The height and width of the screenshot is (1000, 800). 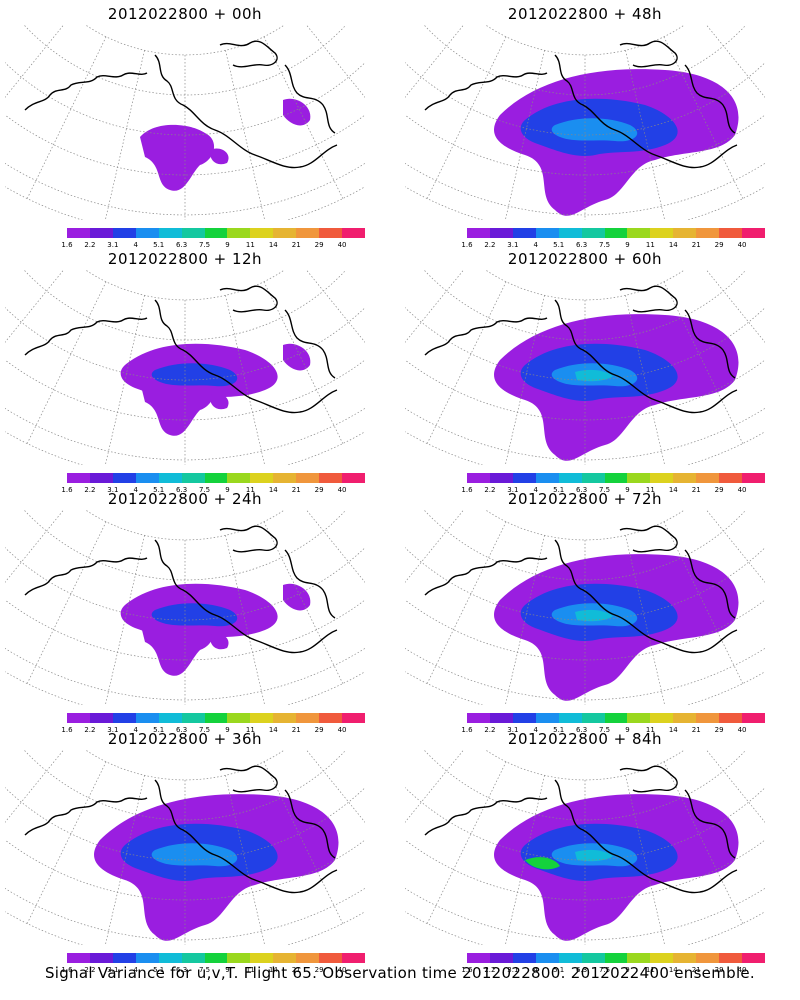 What do you see at coordinates (185, 739) in the screenshot?
I see `panel-title: 2012022800 + 36h` at bounding box center [185, 739].